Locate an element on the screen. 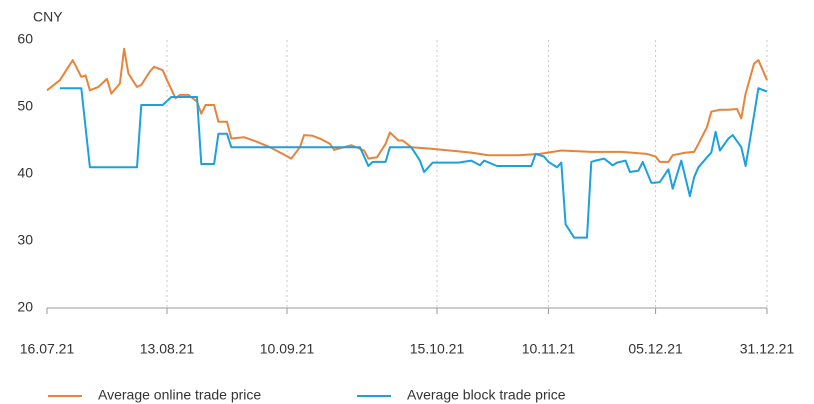 Image resolution: width=814 pixels, height=404 pixels. y-tick-label: 20 is located at coordinates (25, 307).